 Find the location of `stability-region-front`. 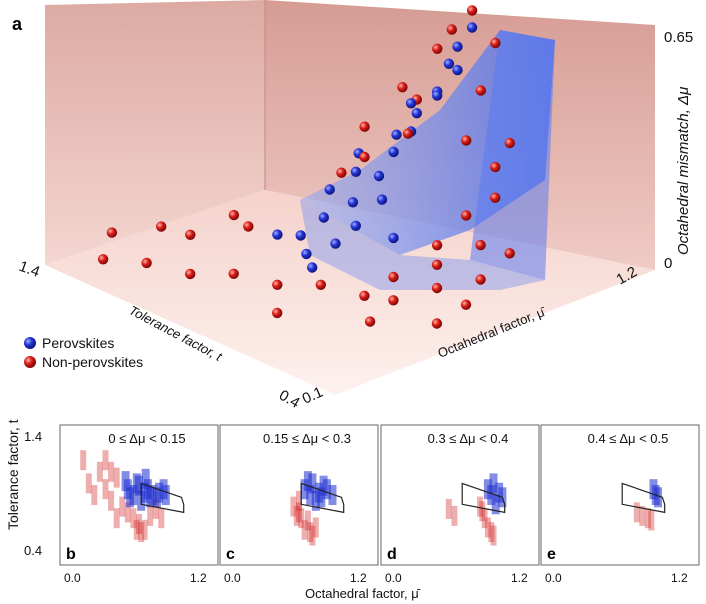

stability-region-front is located at coordinates (422, 245).